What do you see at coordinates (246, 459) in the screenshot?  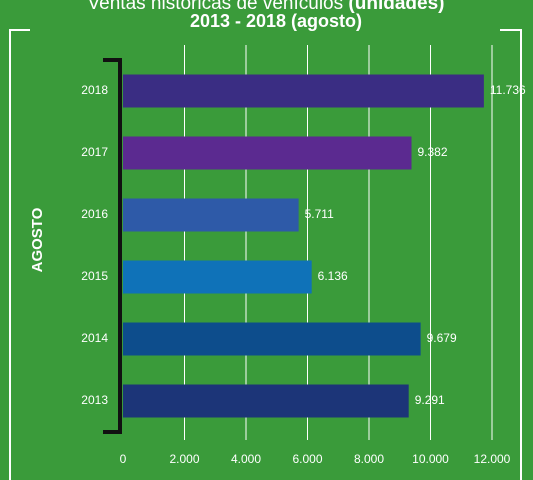 I see `x-tick-label: 4.000` at bounding box center [246, 459].